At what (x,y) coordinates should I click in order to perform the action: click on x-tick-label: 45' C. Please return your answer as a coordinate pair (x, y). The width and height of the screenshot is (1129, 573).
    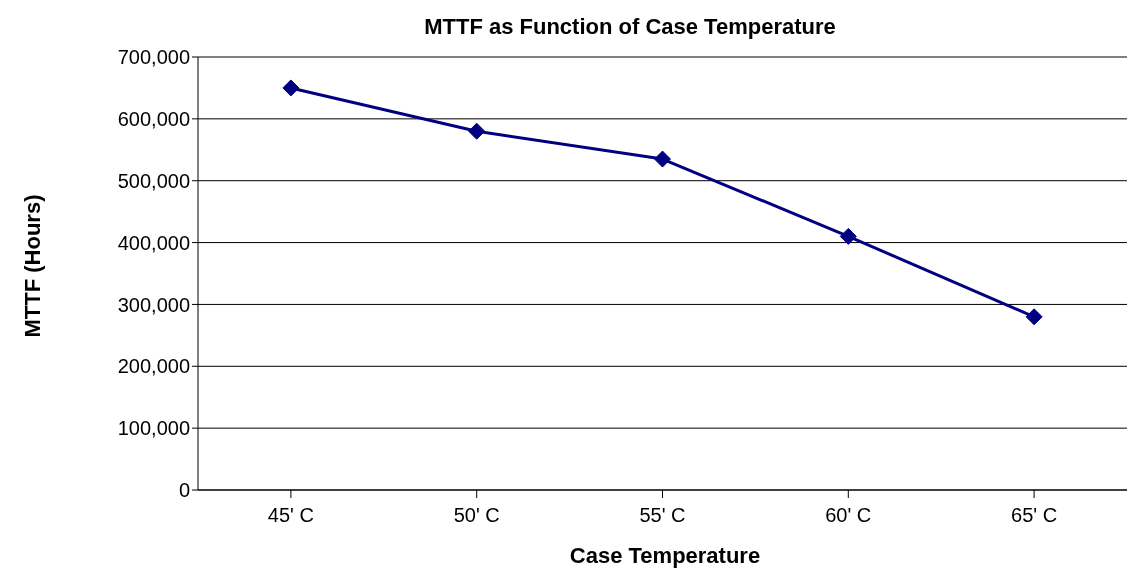
    Looking at the image, I should click on (290, 515).